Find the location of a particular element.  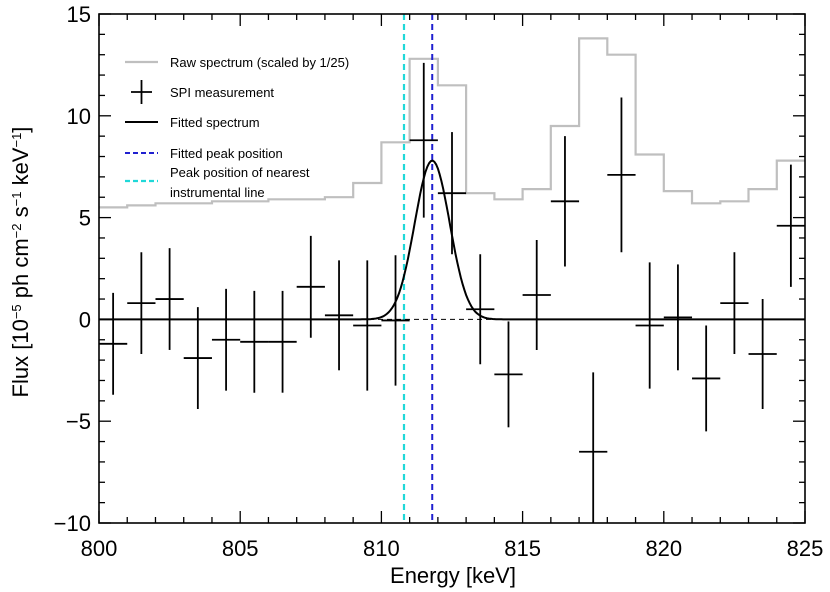

y-tick-label: −5 is located at coordinates (78, 421).